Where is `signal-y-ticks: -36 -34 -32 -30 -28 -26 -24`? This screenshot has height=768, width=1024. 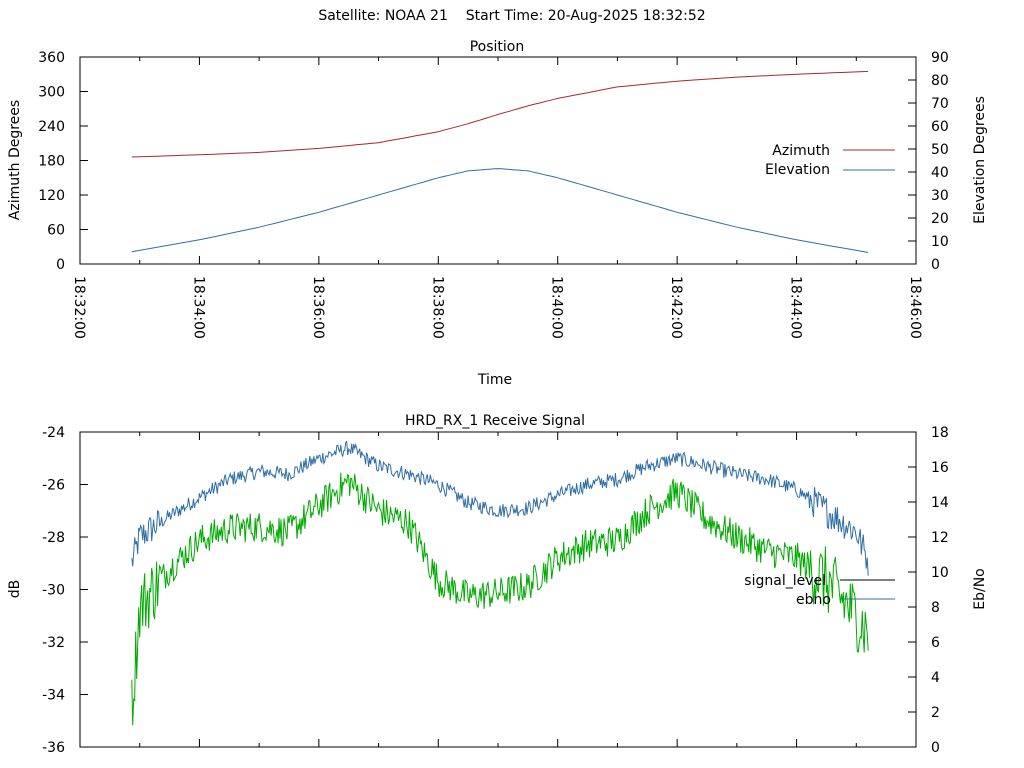
signal-y-ticks: -36 -34 -32 -30 -28 -26 -24 is located at coordinates (65, 590).